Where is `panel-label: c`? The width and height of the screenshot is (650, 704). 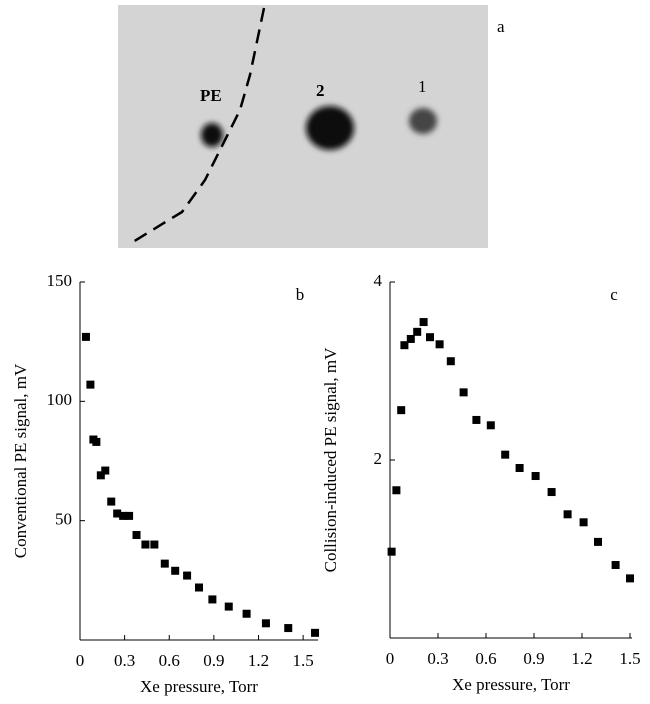 panel-label: c is located at coordinates (614, 294).